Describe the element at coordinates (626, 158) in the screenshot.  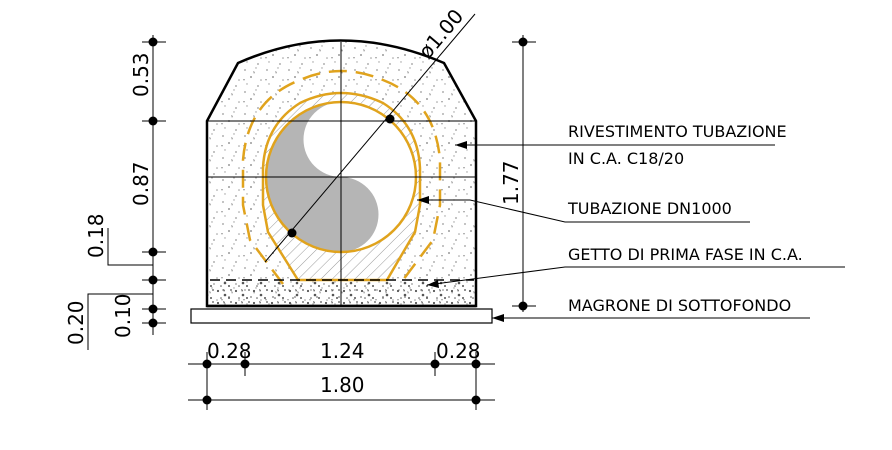
I see `label-rivestimento-2: IN C.A. C18/20` at that location.